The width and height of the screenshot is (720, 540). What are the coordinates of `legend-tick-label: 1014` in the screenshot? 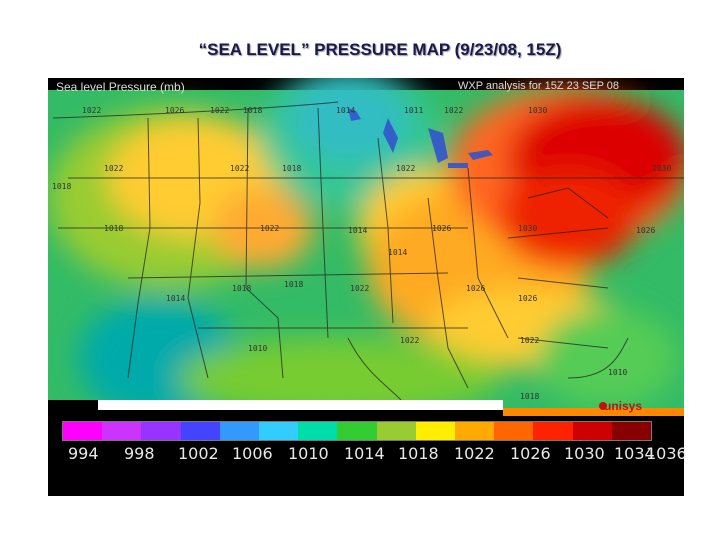 It's located at (364, 453).